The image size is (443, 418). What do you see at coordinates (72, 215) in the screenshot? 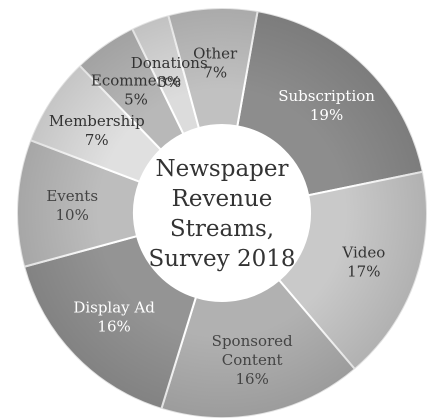
I see `slice-value-label: 10%` at bounding box center [72, 215].